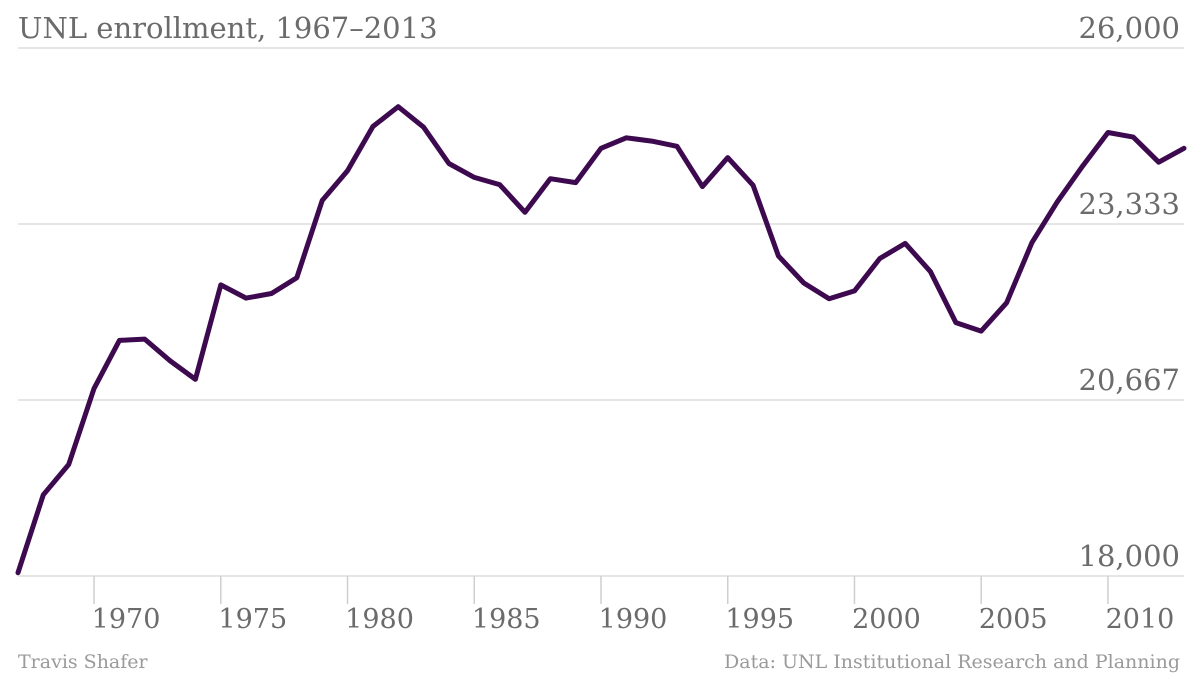 This screenshot has height=676, width=1200. What do you see at coordinates (228, 28) in the screenshot?
I see `chart-title: UNL enrollment, 1967–2013` at bounding box center [228, 28].